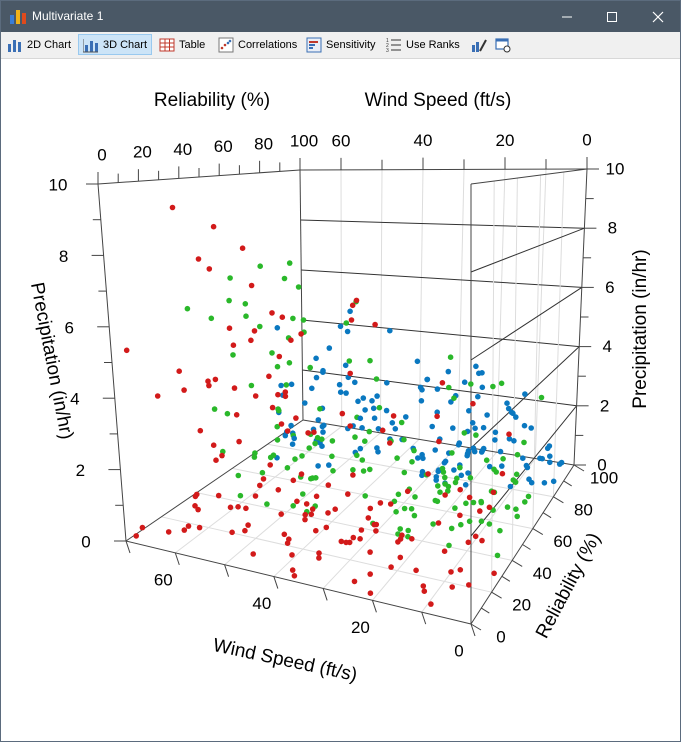 The width and height of the screenshot is (681, 742). What do you see at coordinates (441, 278) in the screenshot?
I see `wall-z-gridline` at bounding box center [441, 278].